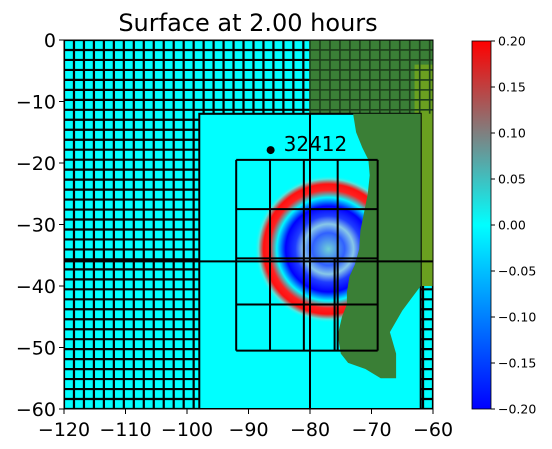 This screenshot has height=449, width=552. Describe the element at coordinates (36, 410) in the screenshot. I see `y-tick-label: −60` at that location.